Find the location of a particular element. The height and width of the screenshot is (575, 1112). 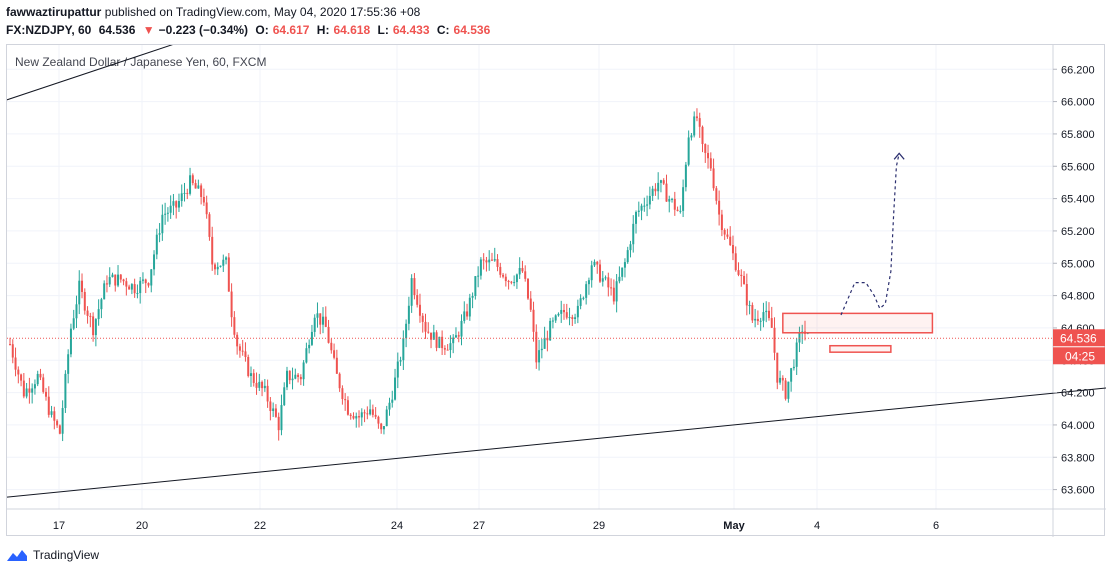

ohlc-close-label: C: is located at coordinates (443, 30).